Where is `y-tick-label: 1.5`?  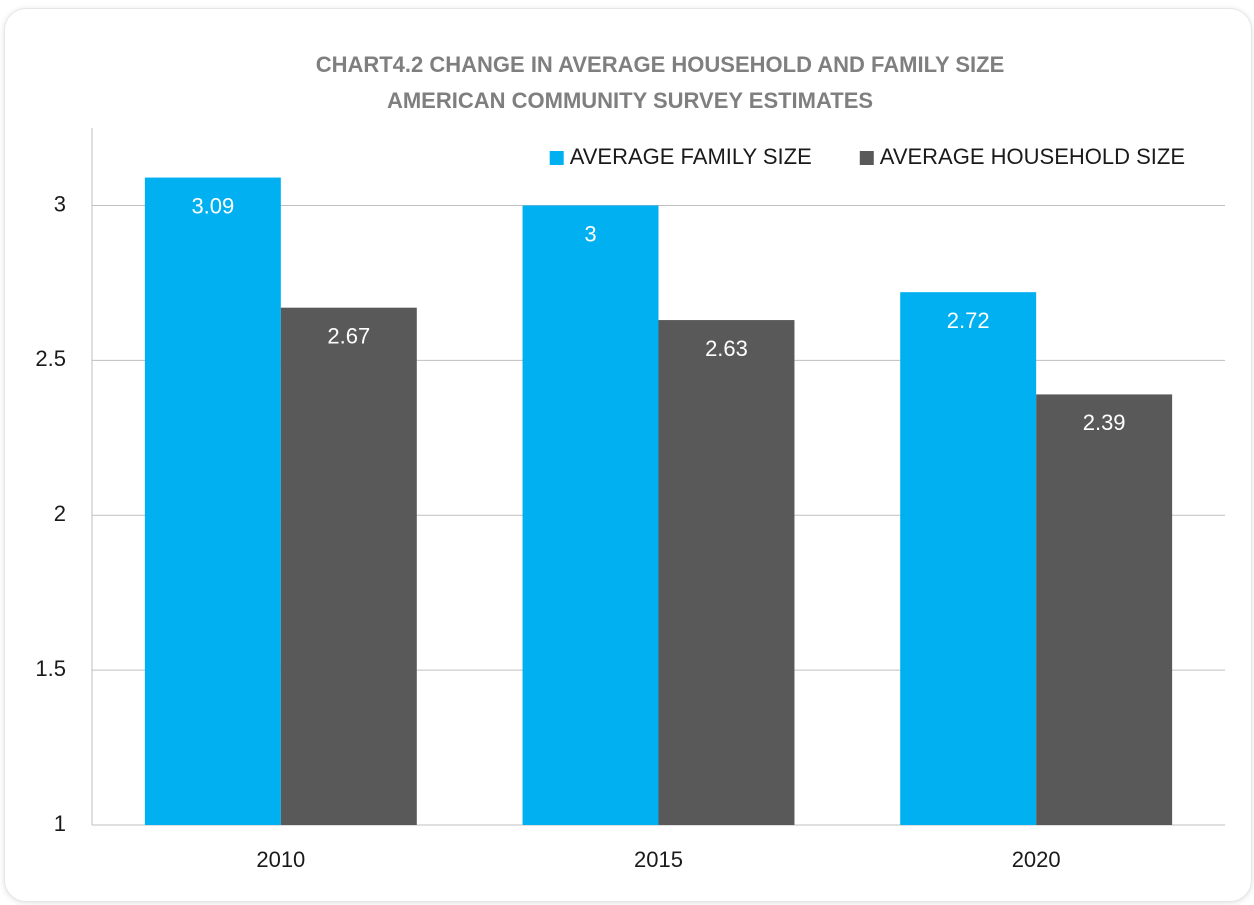 y-tick-label: 1.5 is located at coordinates (50, 668).